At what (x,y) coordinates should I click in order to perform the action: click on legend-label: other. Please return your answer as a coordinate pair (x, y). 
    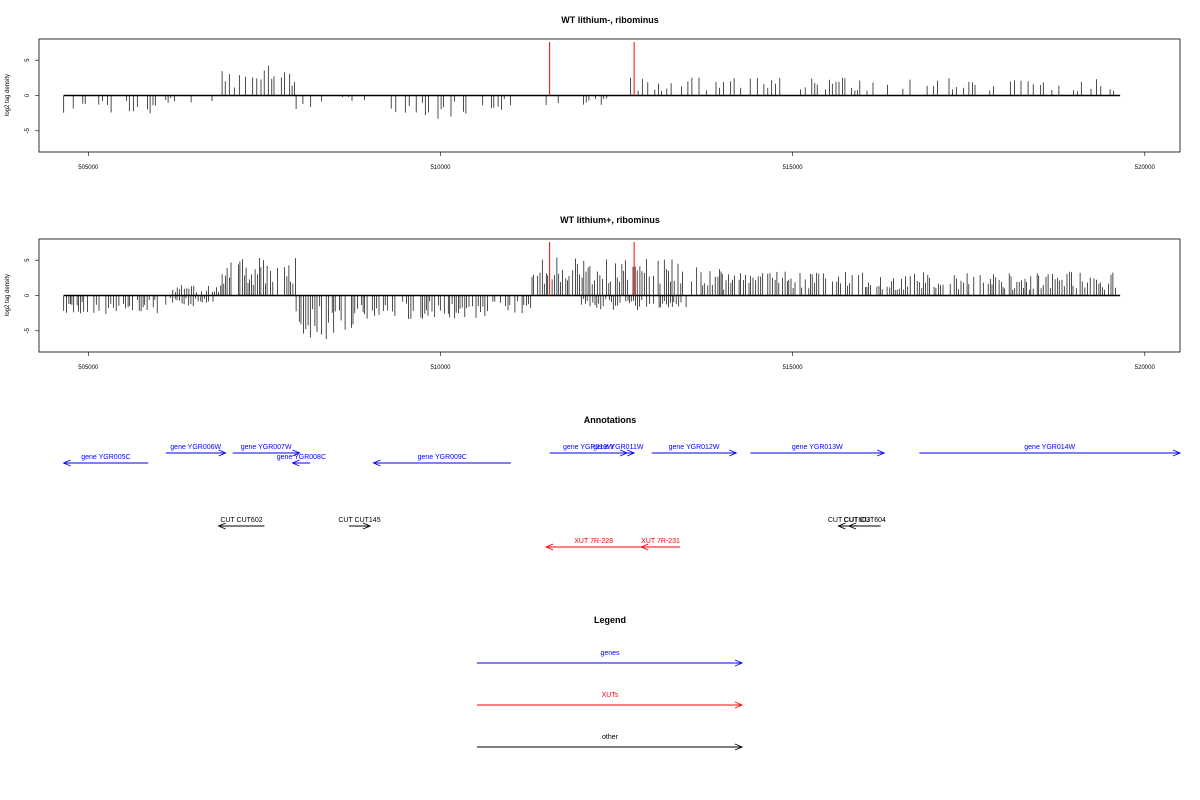
    Looking at the image, I should click on (610, 737).